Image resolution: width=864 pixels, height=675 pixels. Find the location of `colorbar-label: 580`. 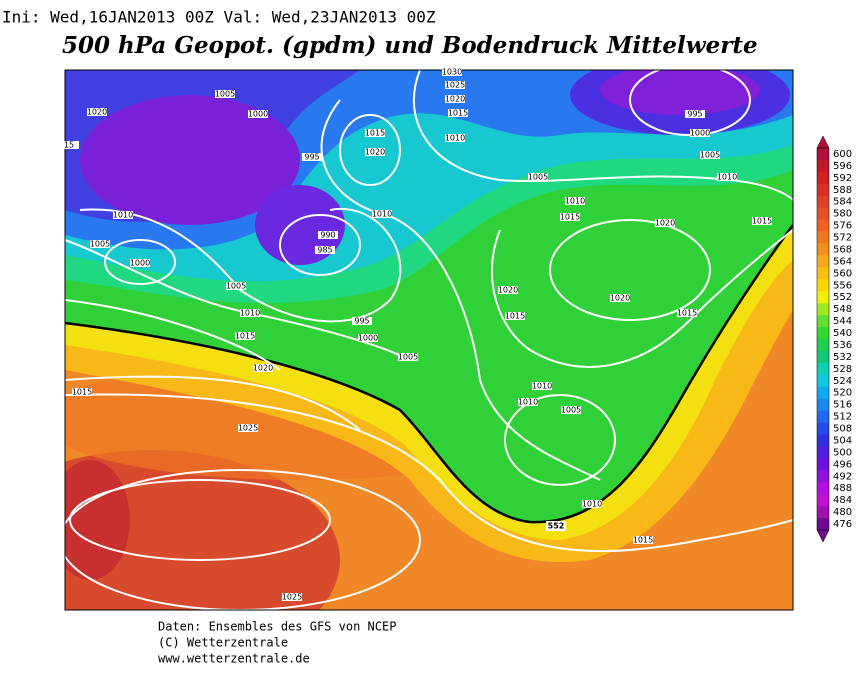

colorbar-label: 580 is located at coordinates (842, 214).